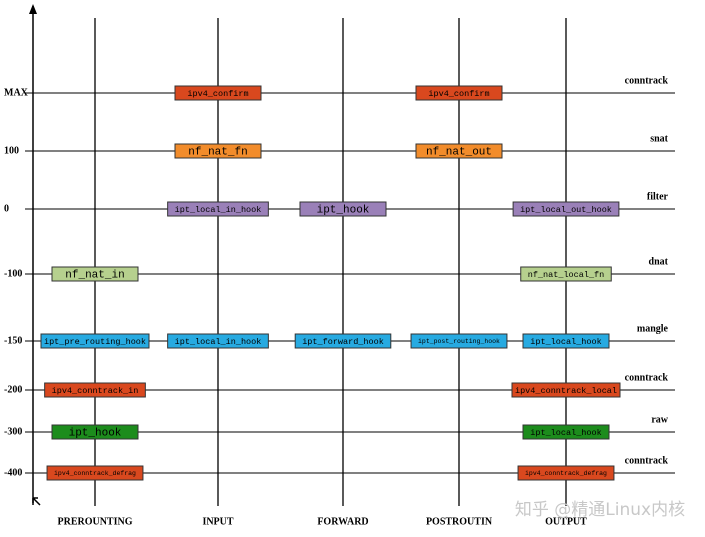 This screenshot has height=537, width=705. I want to click on column-label: POSTROUTIN, so click(459, 521).